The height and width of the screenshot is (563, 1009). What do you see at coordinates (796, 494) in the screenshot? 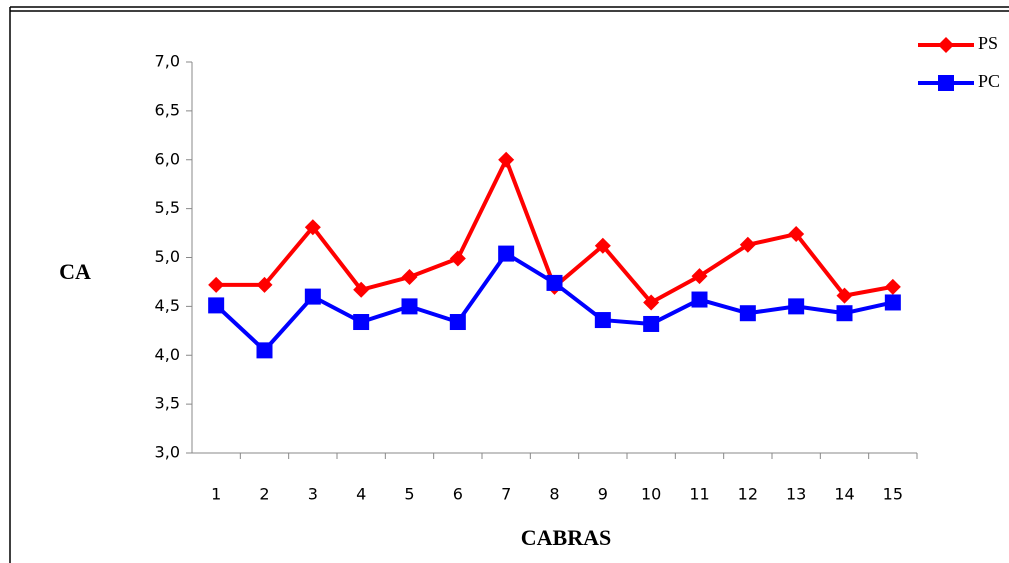
I see `x-tick-label: 13` at bounding box center [796, 494].